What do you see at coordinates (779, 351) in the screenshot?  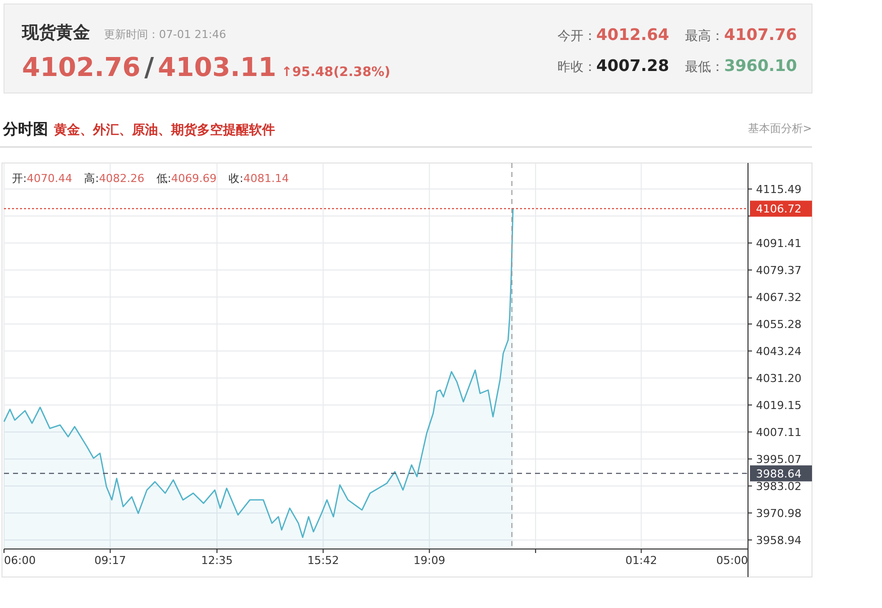 I see `y-tick-label: 4043.24` at bounding box center [779, 351].